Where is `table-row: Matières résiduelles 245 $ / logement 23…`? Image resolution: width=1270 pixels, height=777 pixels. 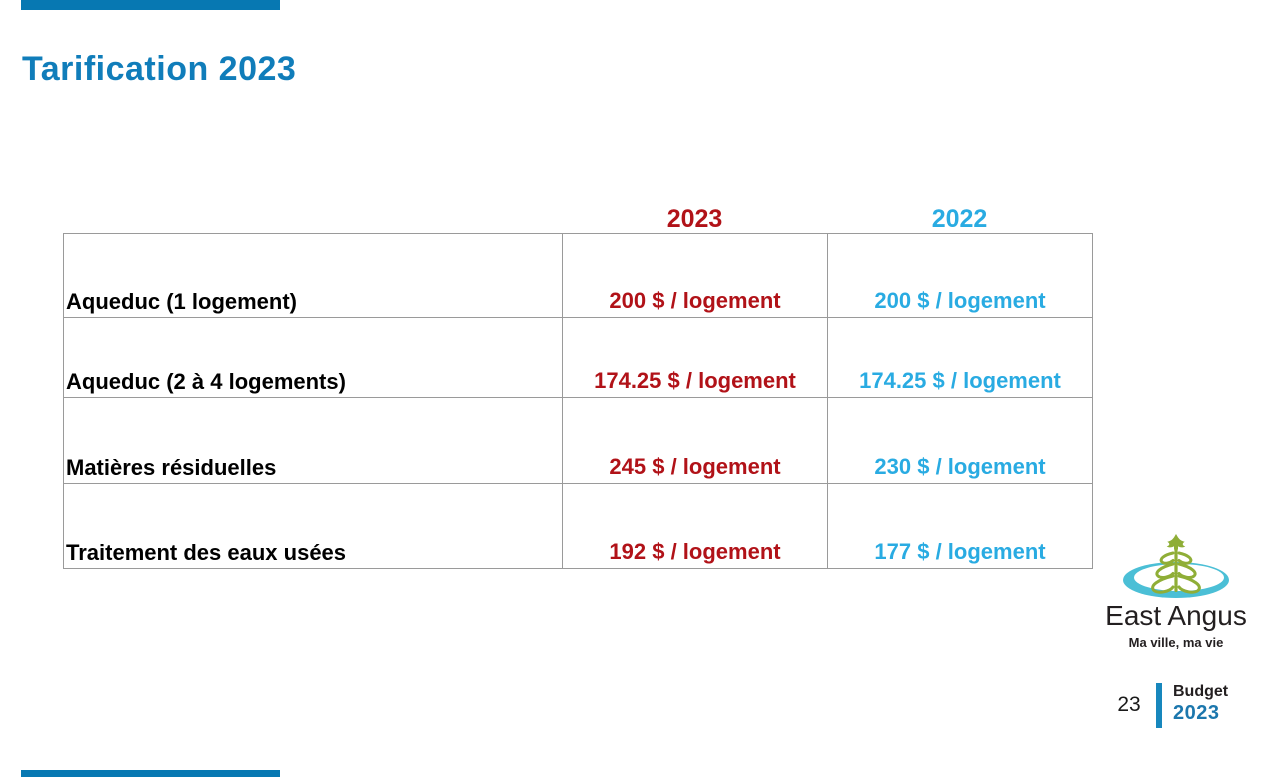 table-row: Matières résiduelles 245 $ / logement 23… is located at coordinates (578, 440).